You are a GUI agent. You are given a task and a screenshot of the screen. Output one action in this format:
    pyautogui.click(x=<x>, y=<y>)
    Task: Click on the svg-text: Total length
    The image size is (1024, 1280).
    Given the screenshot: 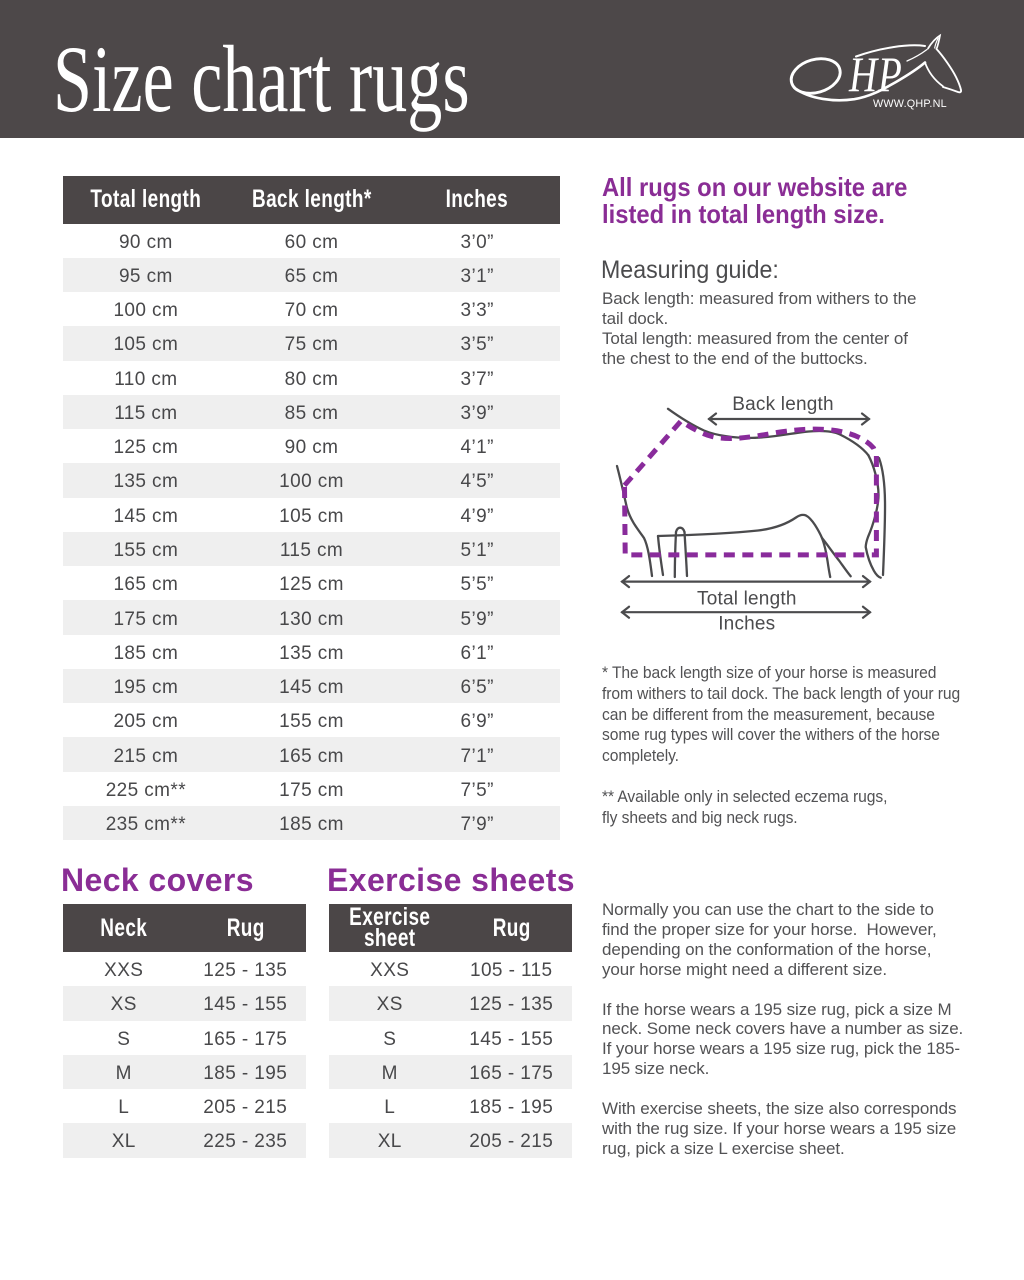 What is the action you would take?
    pyautogui.click(x=747, y=599)
    